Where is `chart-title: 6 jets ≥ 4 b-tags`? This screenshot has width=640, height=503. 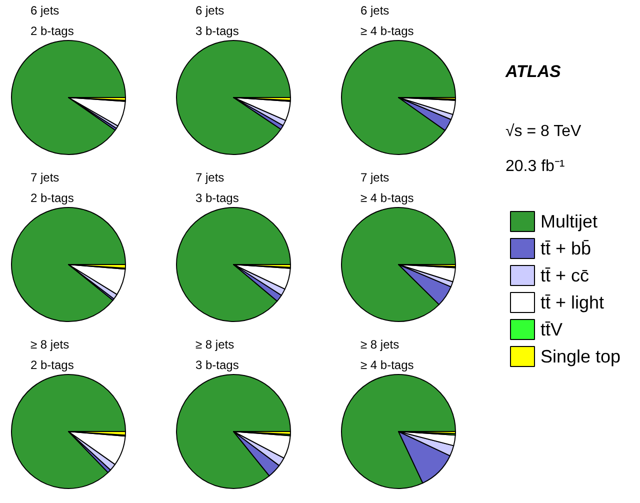
chart-title: 6 jets ≥ 4 b-tags is located at coordinates (387, 21).